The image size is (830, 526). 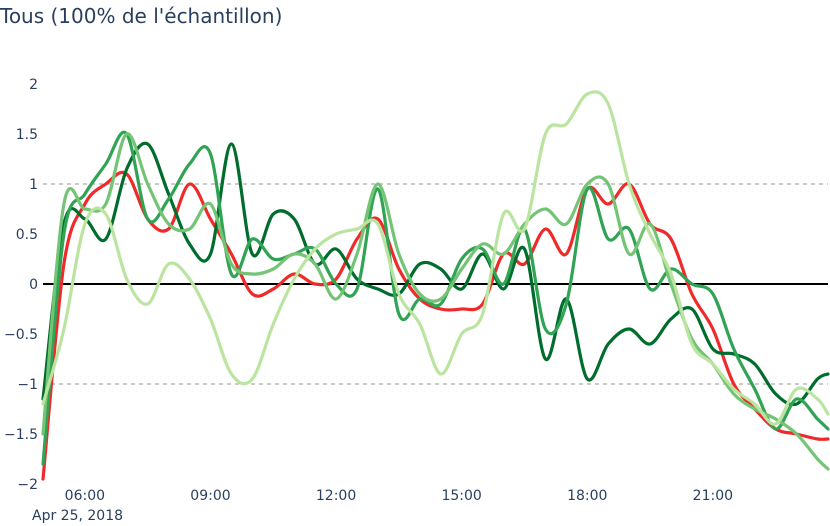 What do you see at coordinates (336, 496) in the screenshot?
I see `x-tick-label: 12:00` at bounding box center [336, 496].